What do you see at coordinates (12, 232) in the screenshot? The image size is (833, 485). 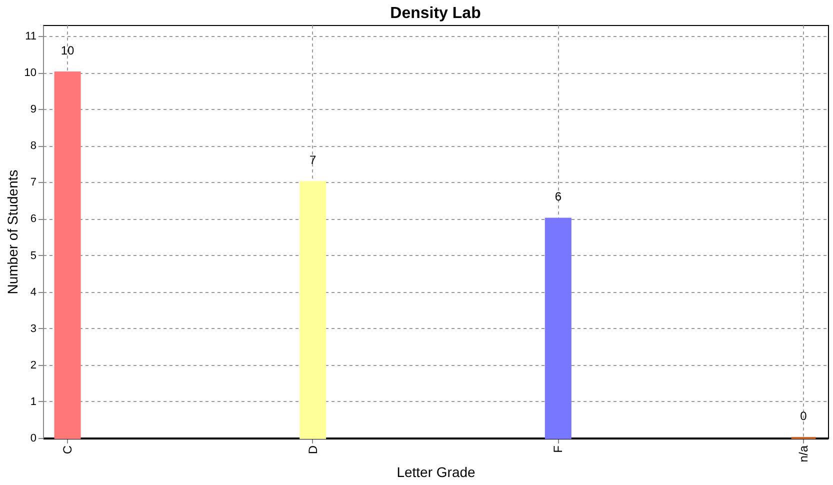 I see `y-axis-title: Number of Students` at bounding box center [12, 232].